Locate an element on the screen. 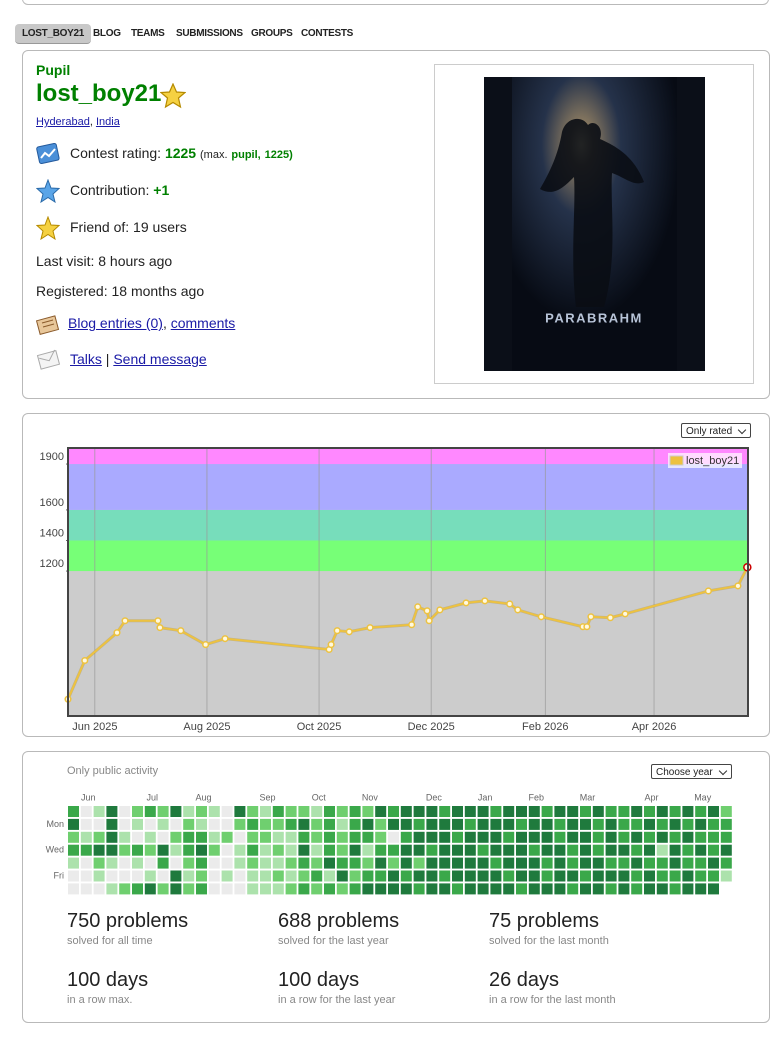 The width and height of the screenshot is (776, 1064). max-rating: 1225) is located at coordinates (278, 155).